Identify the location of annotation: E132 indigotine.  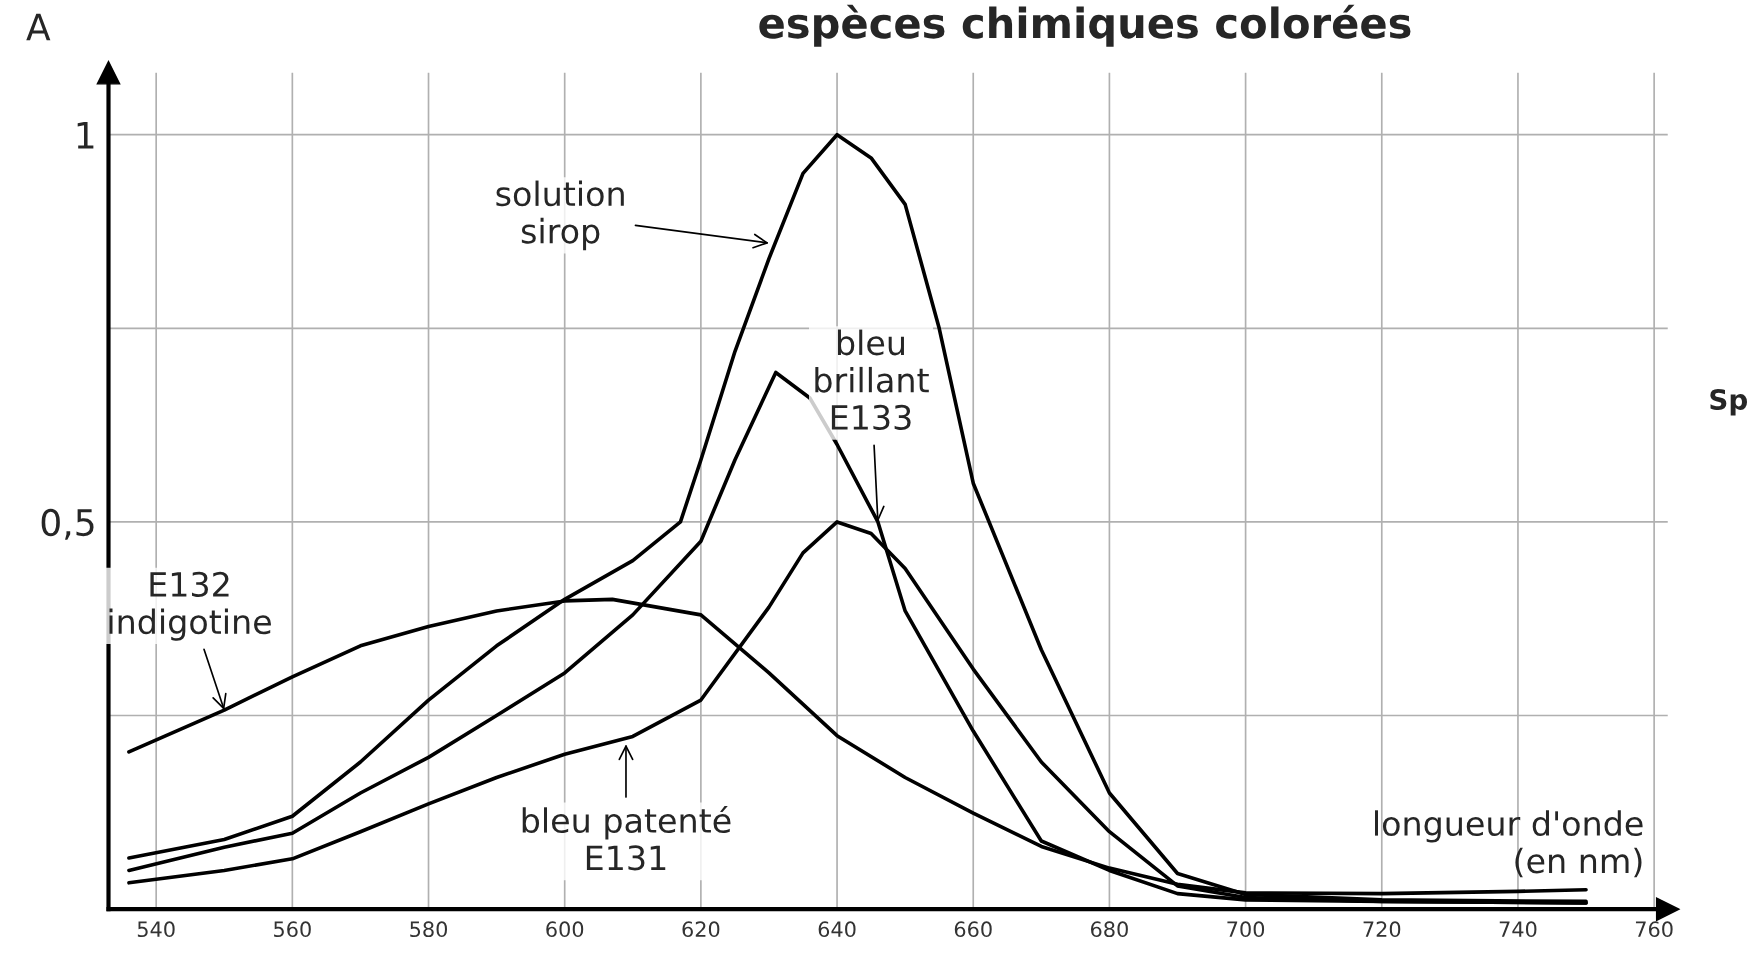
(190, 606).